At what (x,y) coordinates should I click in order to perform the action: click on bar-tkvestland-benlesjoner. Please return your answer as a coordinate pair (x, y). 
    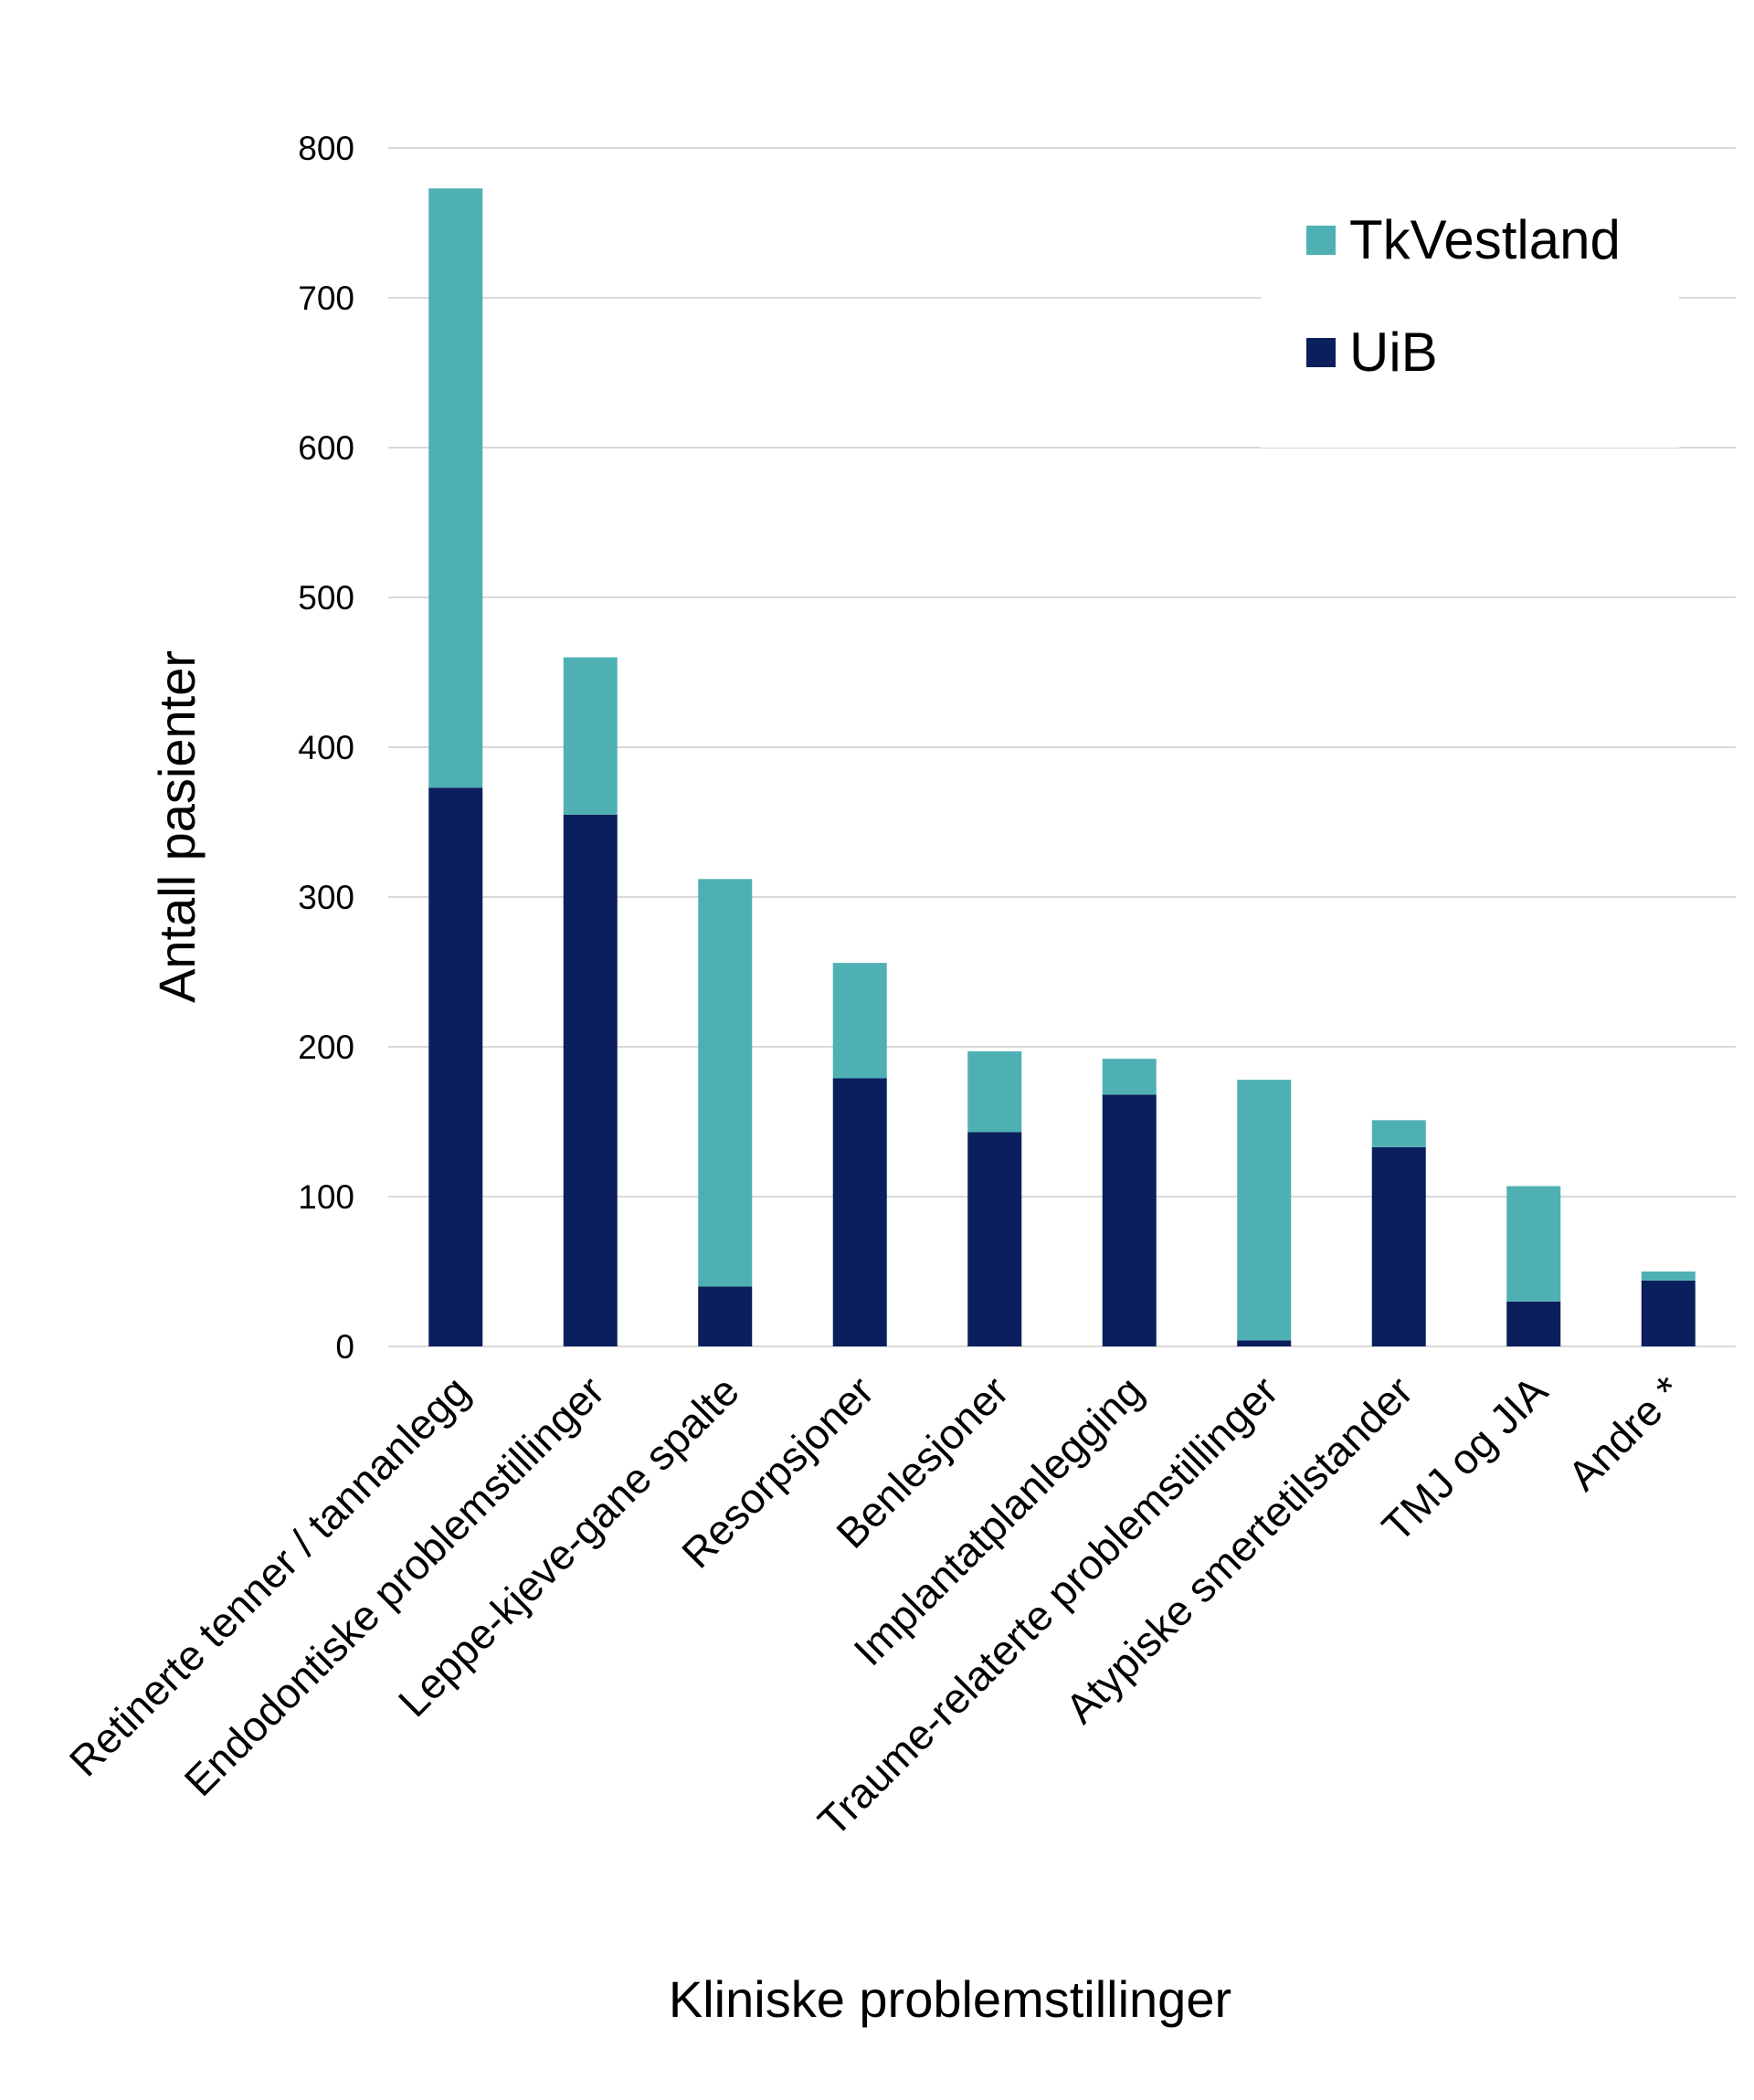
    Looking at the image, I should click on (994, 1091).